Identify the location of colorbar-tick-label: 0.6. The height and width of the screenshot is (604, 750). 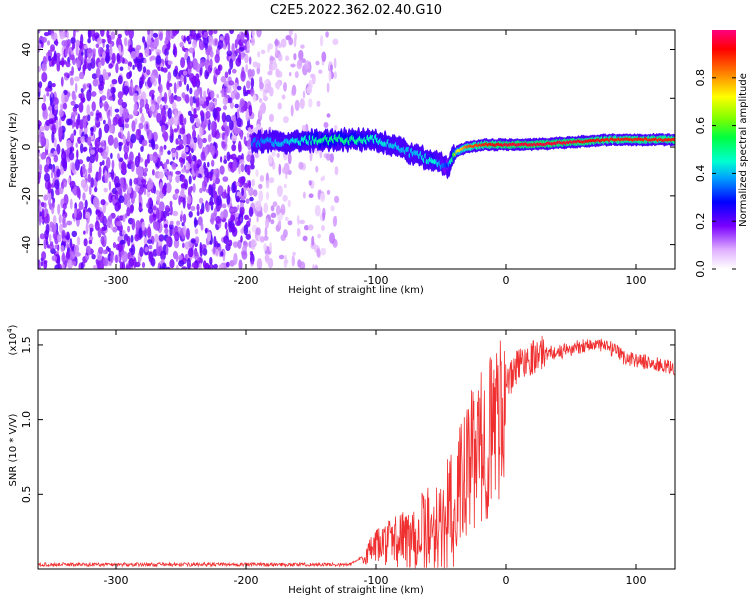
(700, 126).